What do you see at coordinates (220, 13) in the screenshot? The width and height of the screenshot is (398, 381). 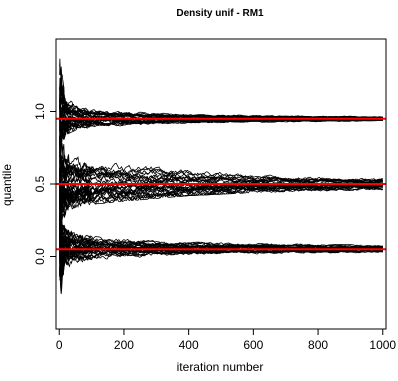 I see `chart-title: Density unif - RM1` at bounding box center [220, 13].